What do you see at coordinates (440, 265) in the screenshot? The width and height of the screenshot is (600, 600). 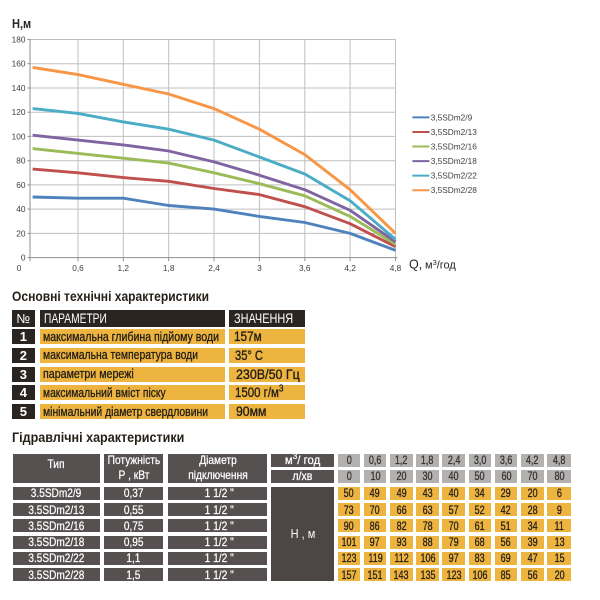 I see `svg-text: м3/год` at bounding box center [440, 265].